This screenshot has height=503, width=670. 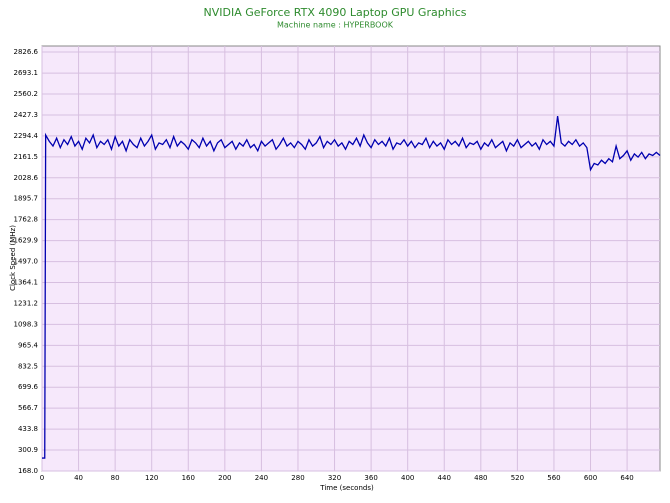 I want to click on y-tick-label: 699.6, so click(x=28, y=387).